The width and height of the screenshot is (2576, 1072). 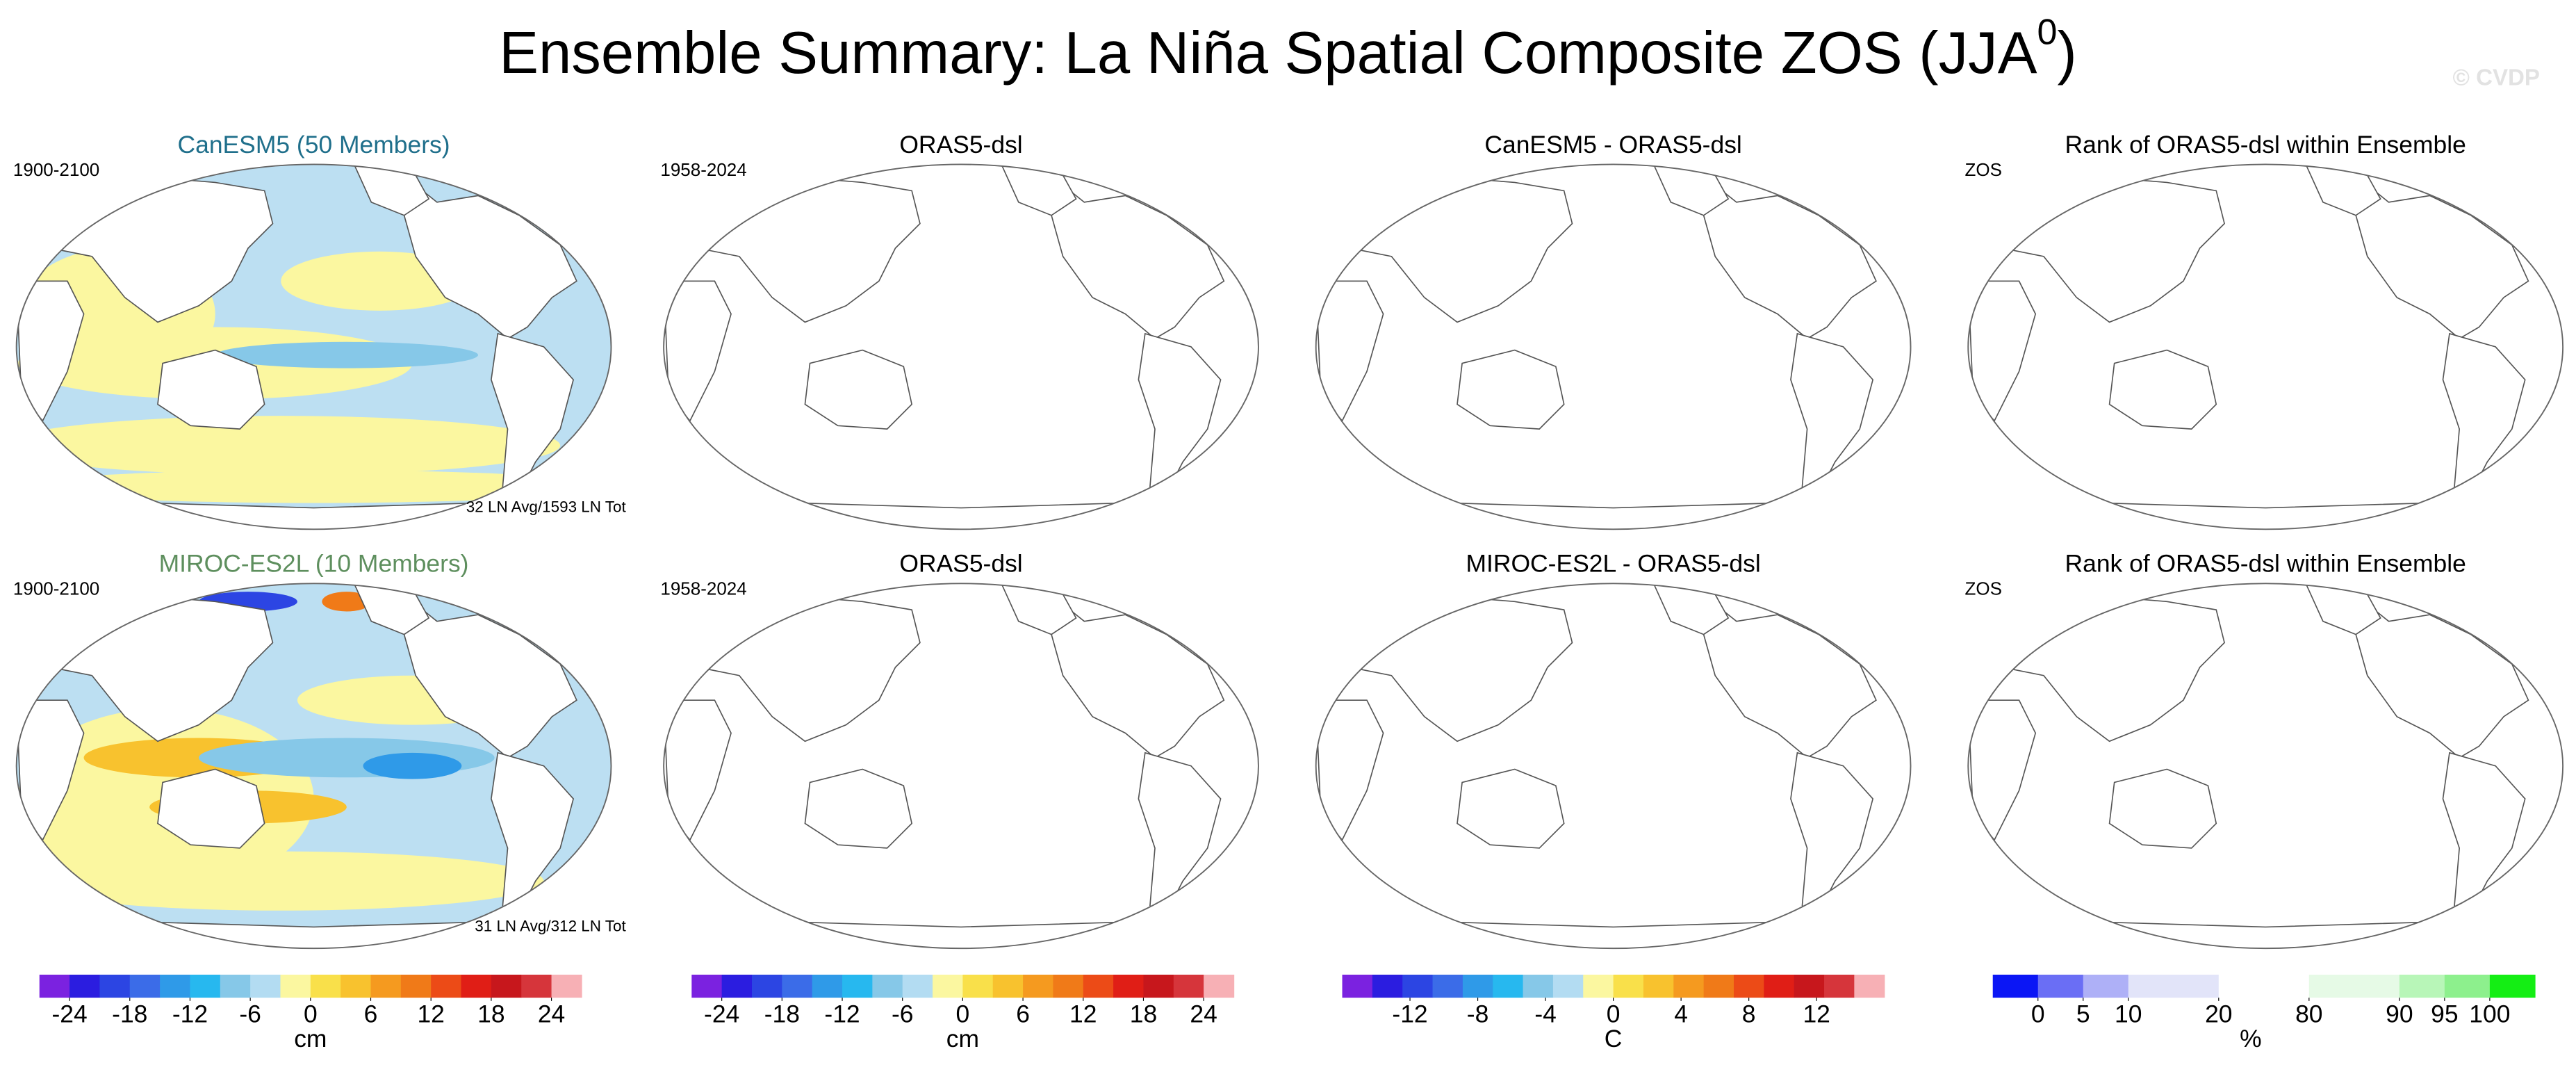 What do you see at coordinates (281, 751) in the screenshot?
I see `ocean-field` at bounding box center [281, 751].